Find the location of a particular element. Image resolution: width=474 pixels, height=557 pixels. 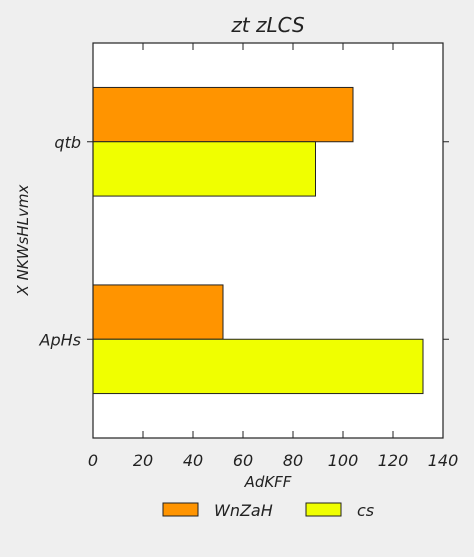

x-tick-label: 120 is located at coordinates (393, 460).